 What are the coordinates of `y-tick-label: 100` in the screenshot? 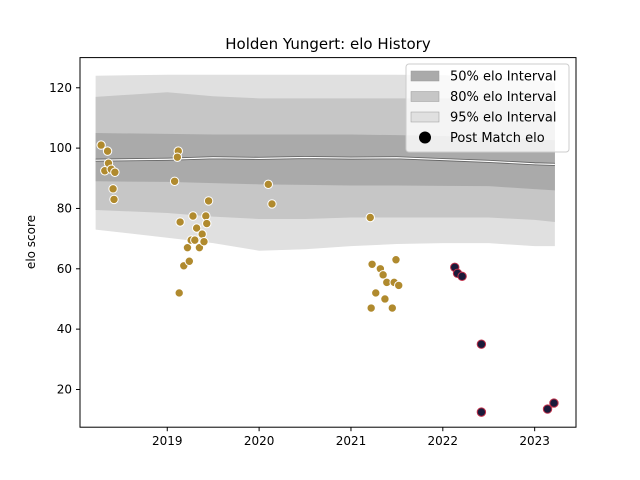 It's located at (60, 148).